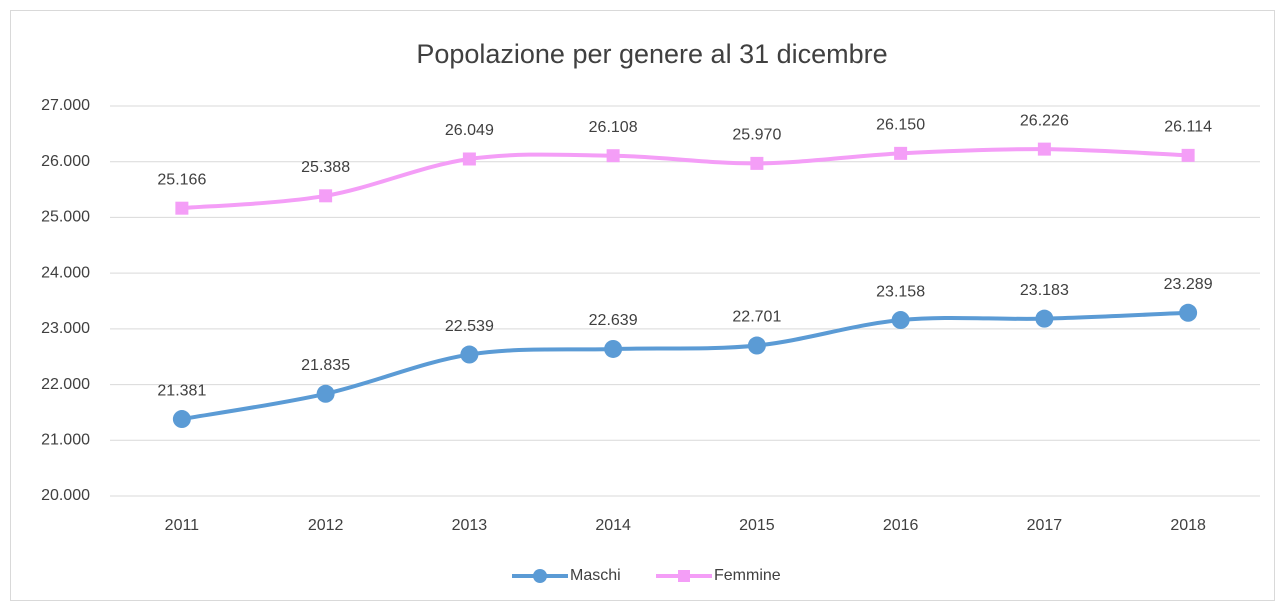 This screenshot has height=604, width=1282. What do you see at coordinates (1188, 127) in the screenshot?
I see `data-label: 26.114` at bounding box center [1188, 127].